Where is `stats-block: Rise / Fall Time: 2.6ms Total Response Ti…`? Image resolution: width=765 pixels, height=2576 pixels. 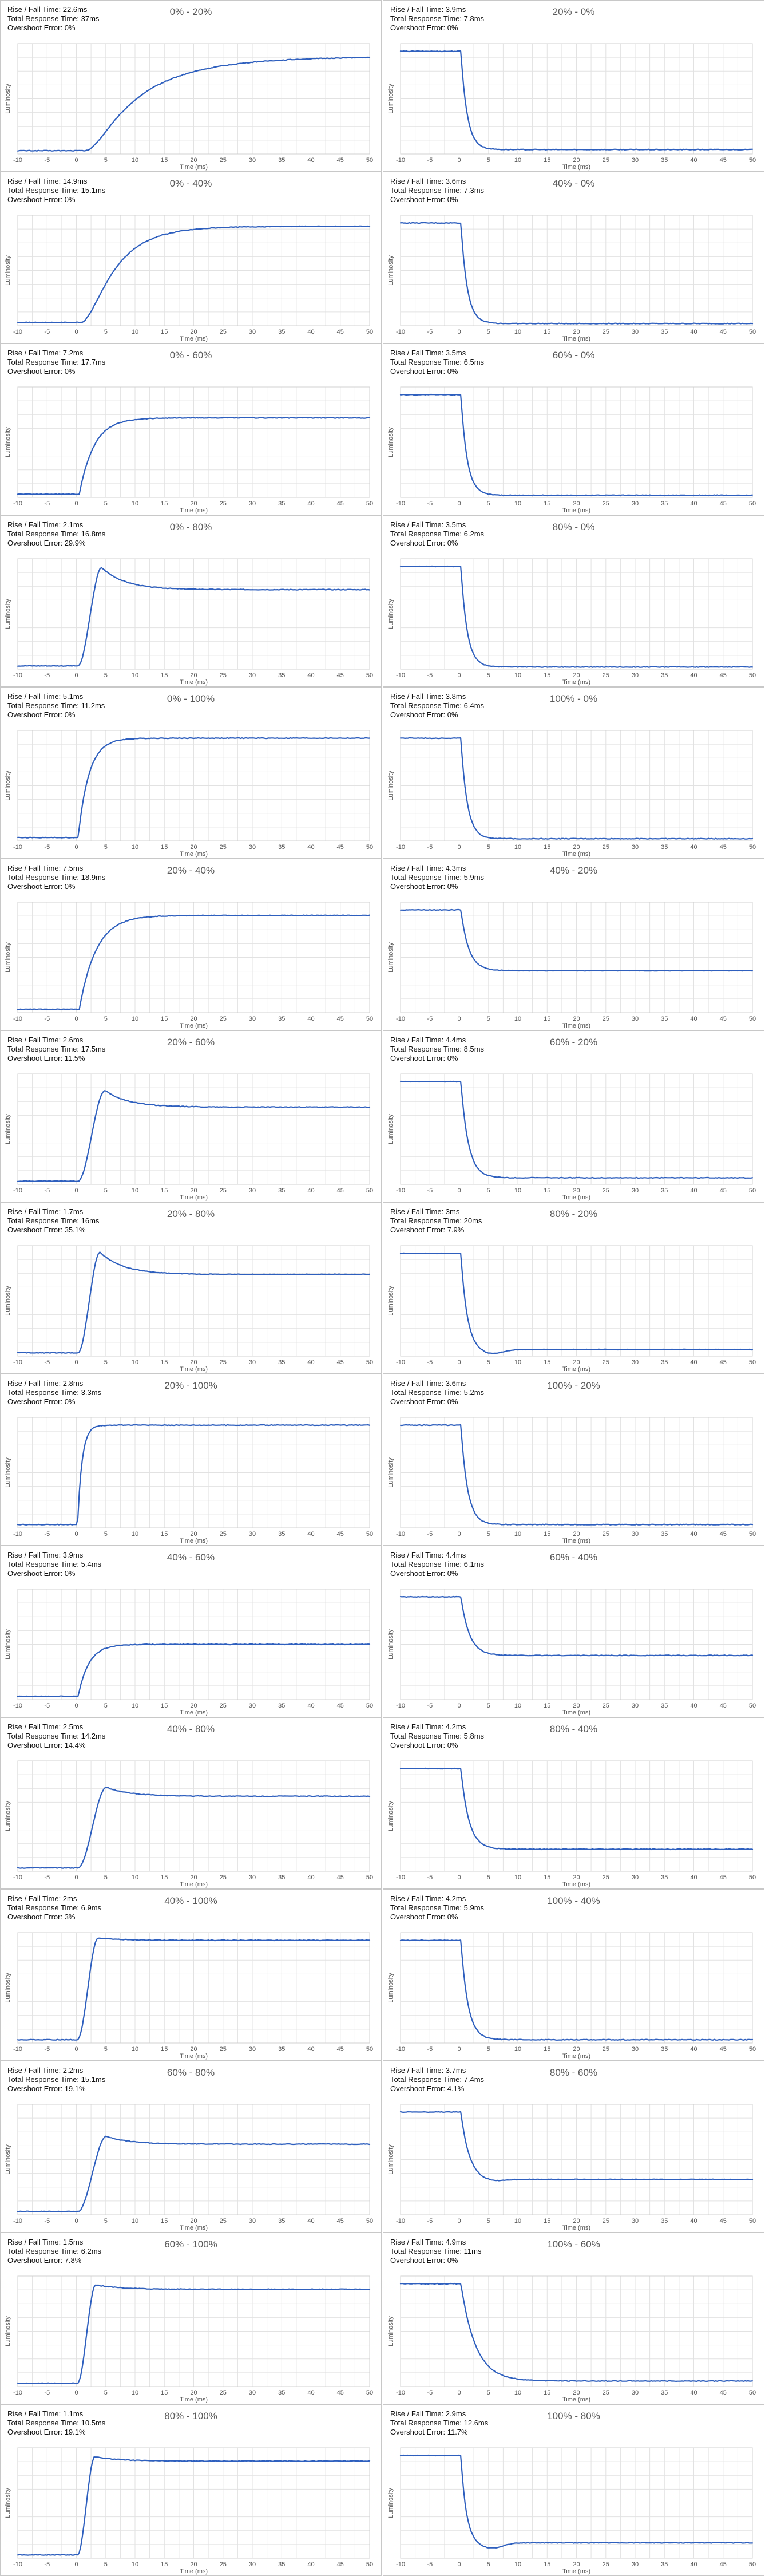 stats-block: Rise / Fall Time: 2.6ms Total Response Ti… is located at coordinates (56, 1049).